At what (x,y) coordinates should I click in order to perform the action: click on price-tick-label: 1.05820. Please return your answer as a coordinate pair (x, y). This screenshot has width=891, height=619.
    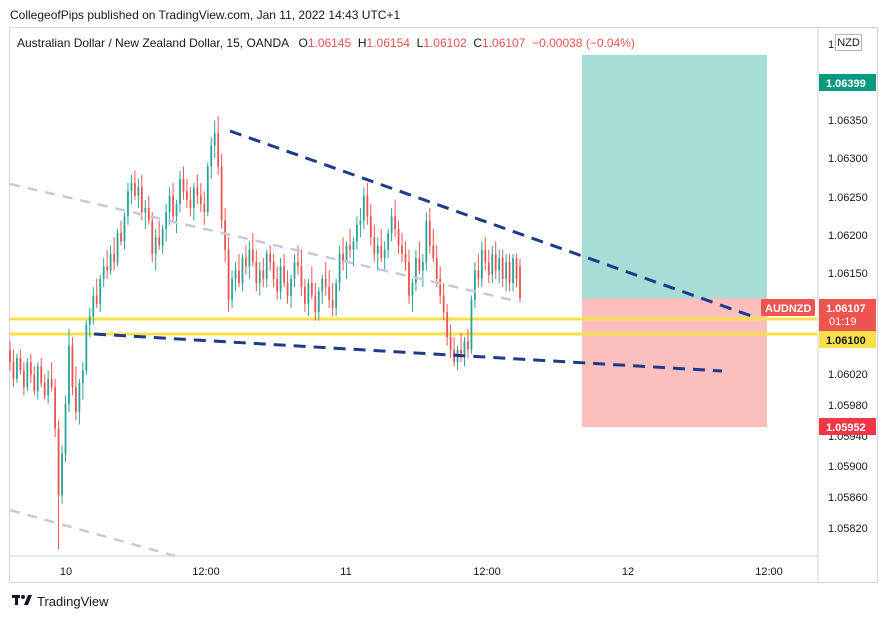
    Looking at the image, I should click on (848, 529).